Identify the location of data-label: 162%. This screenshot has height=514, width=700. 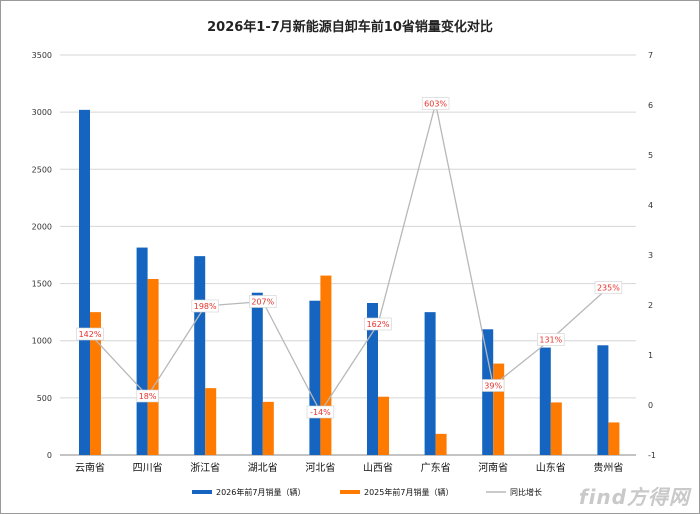
(378, 324).